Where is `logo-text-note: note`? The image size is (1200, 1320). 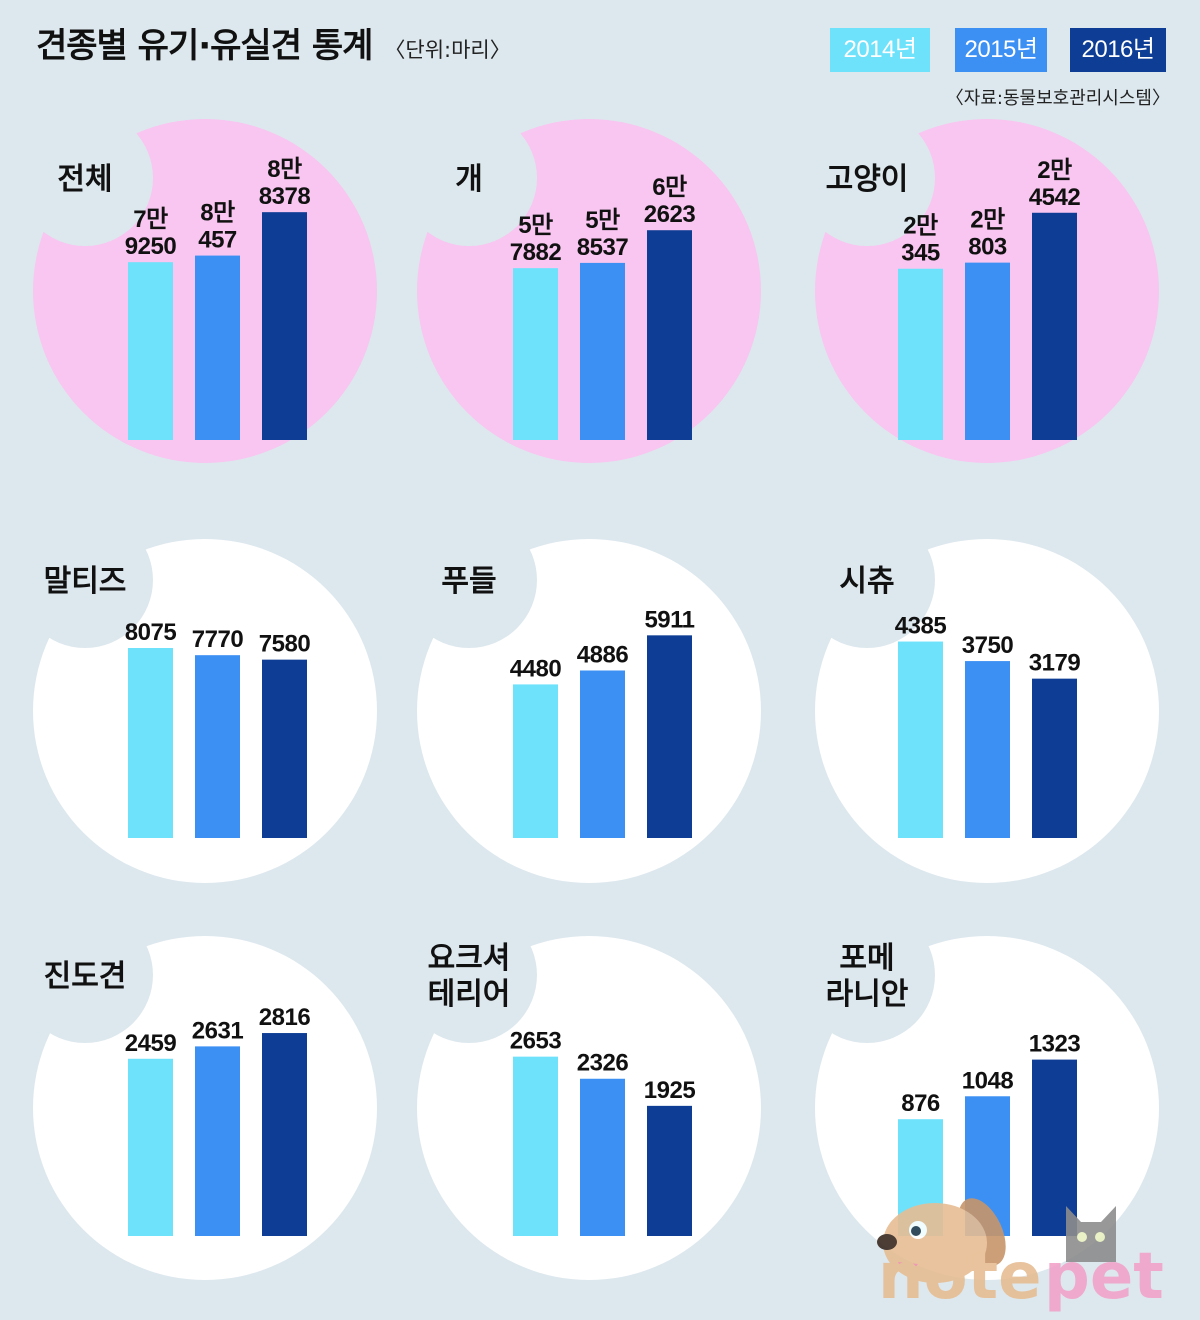 logo-text-note: note is located at coordinates (960, 1277).